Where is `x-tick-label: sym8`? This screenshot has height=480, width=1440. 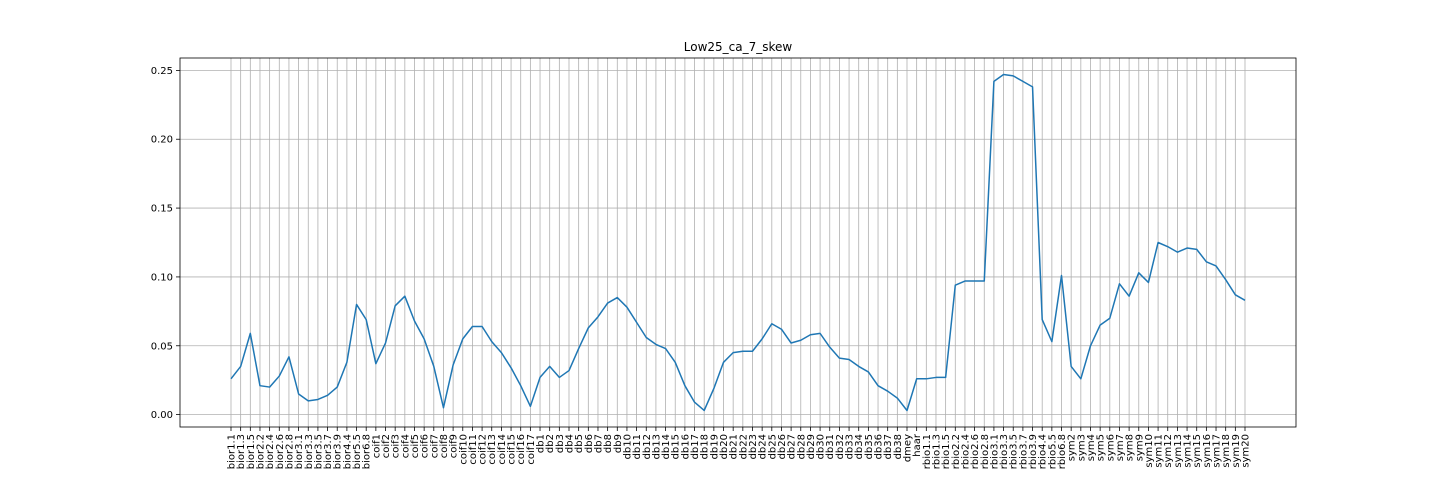 x-tick-label: sym8 is located at coordinates (1130, 447).